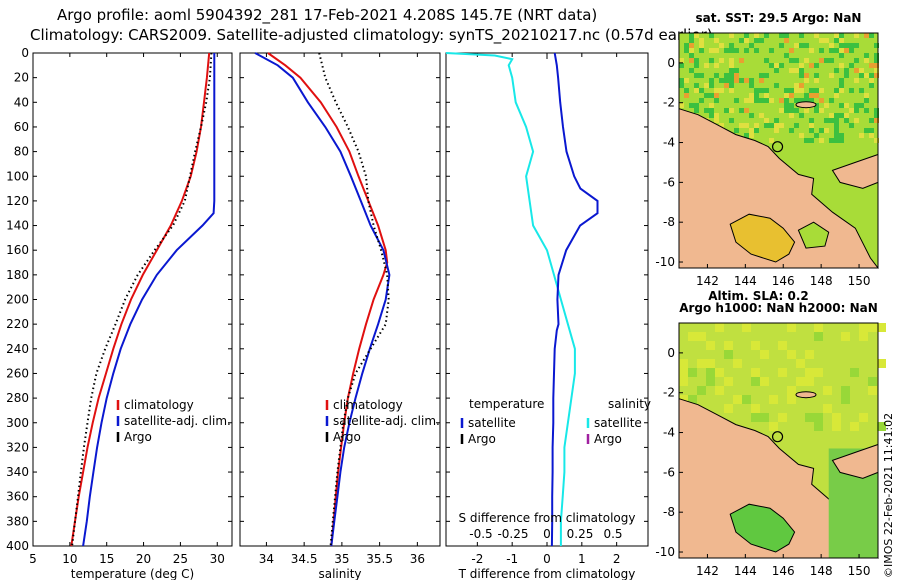 The image size is (900, 580). I want to click on secondary-axis-label: S difference from climatology, so click(547, 518).